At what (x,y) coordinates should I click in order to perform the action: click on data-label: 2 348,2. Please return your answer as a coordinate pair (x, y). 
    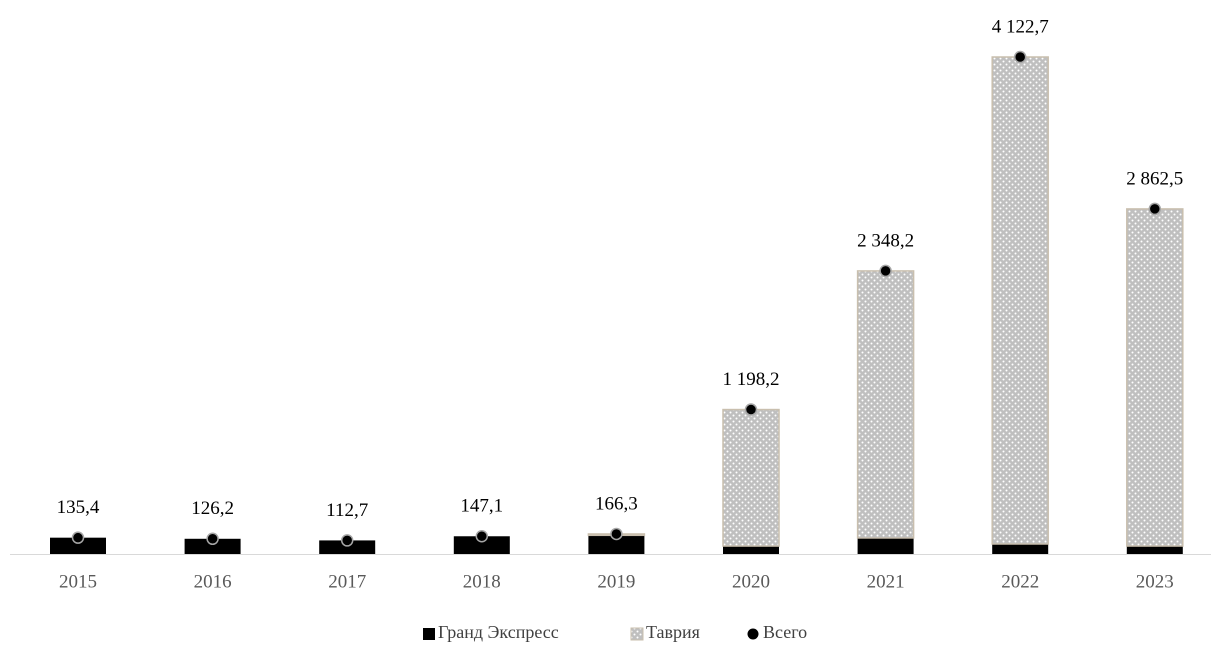
    Looking at the image, I should click on (885, 240).